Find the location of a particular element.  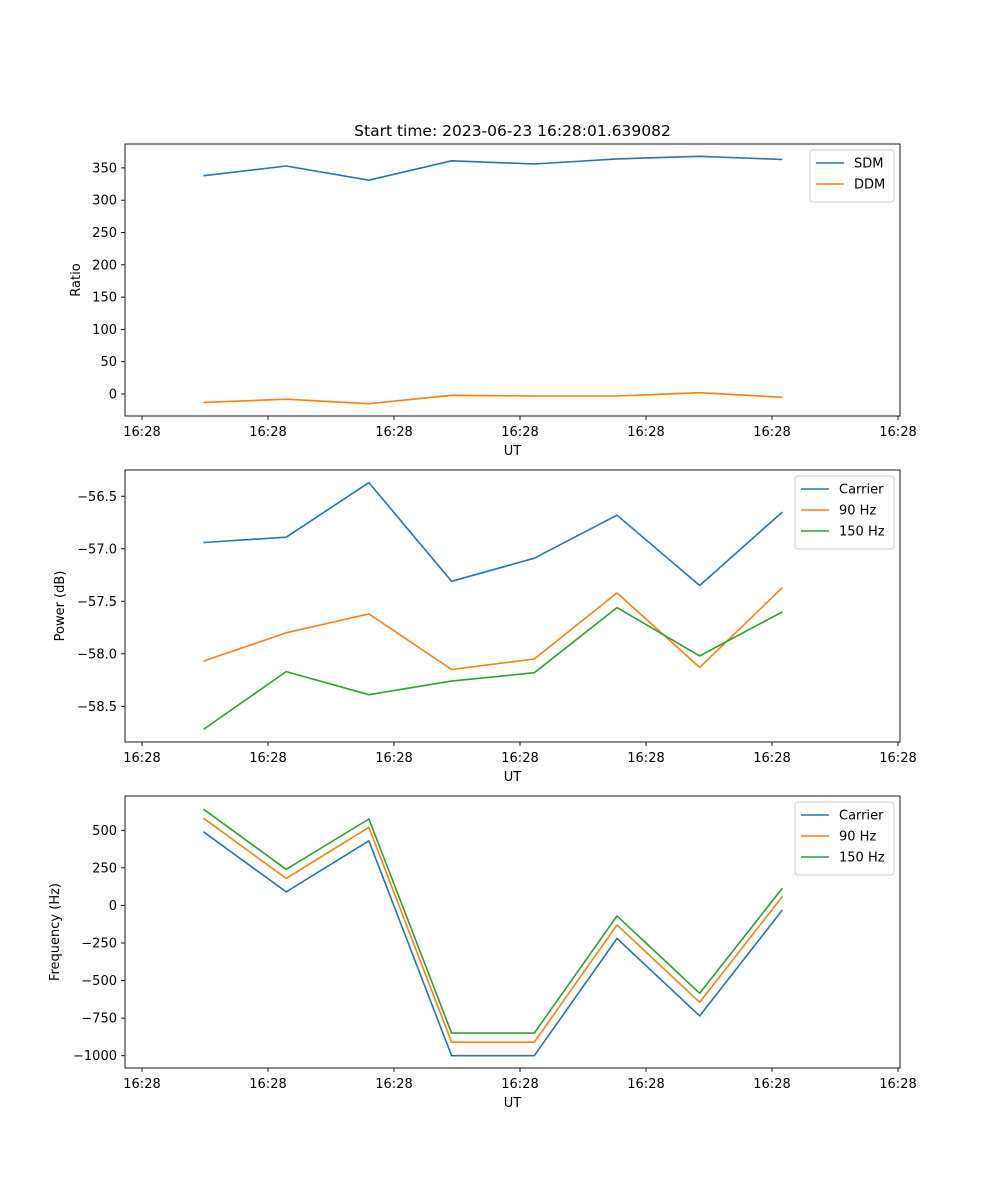

y-tick-label: 300 is located at coordinates (104, 201).